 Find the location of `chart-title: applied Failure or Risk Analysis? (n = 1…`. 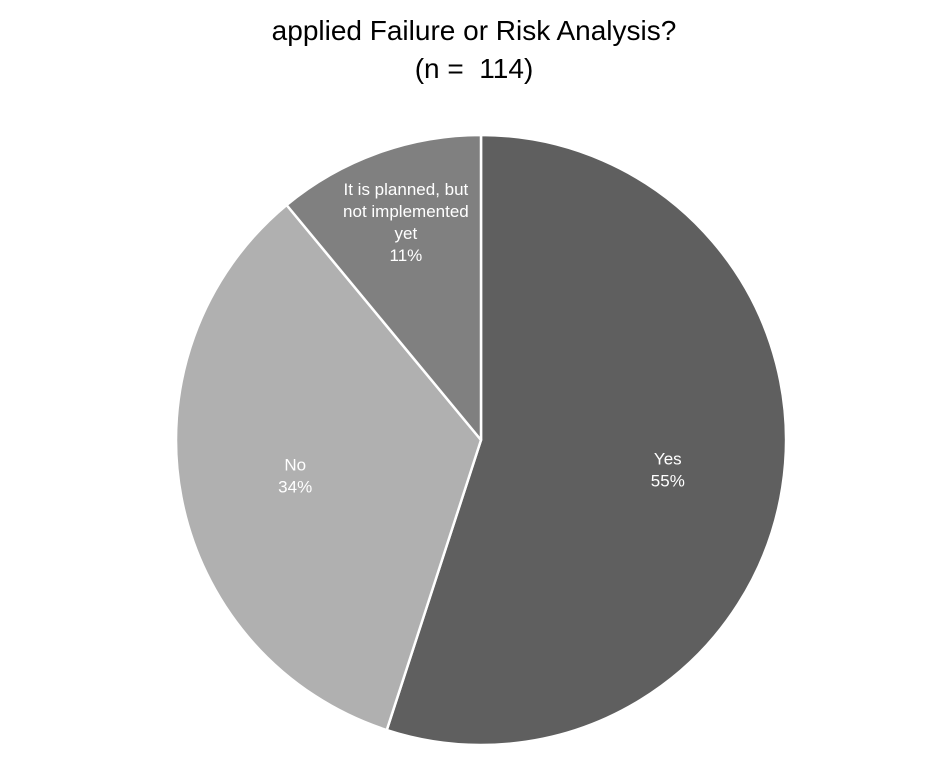

chart-title: applied Failure or Risk Analysis? (n = 1… is located at coordinates (474, 50).